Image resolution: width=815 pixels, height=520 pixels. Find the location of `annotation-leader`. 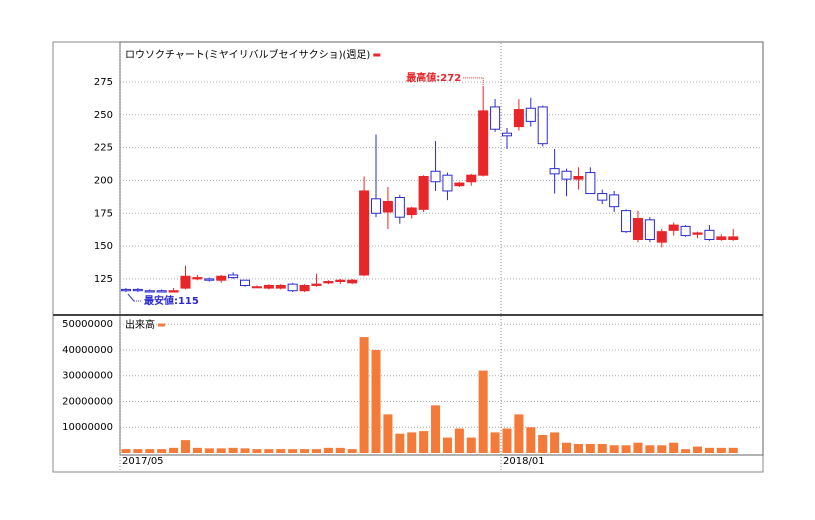

annotation-leader is located at coordinates (131, 297).